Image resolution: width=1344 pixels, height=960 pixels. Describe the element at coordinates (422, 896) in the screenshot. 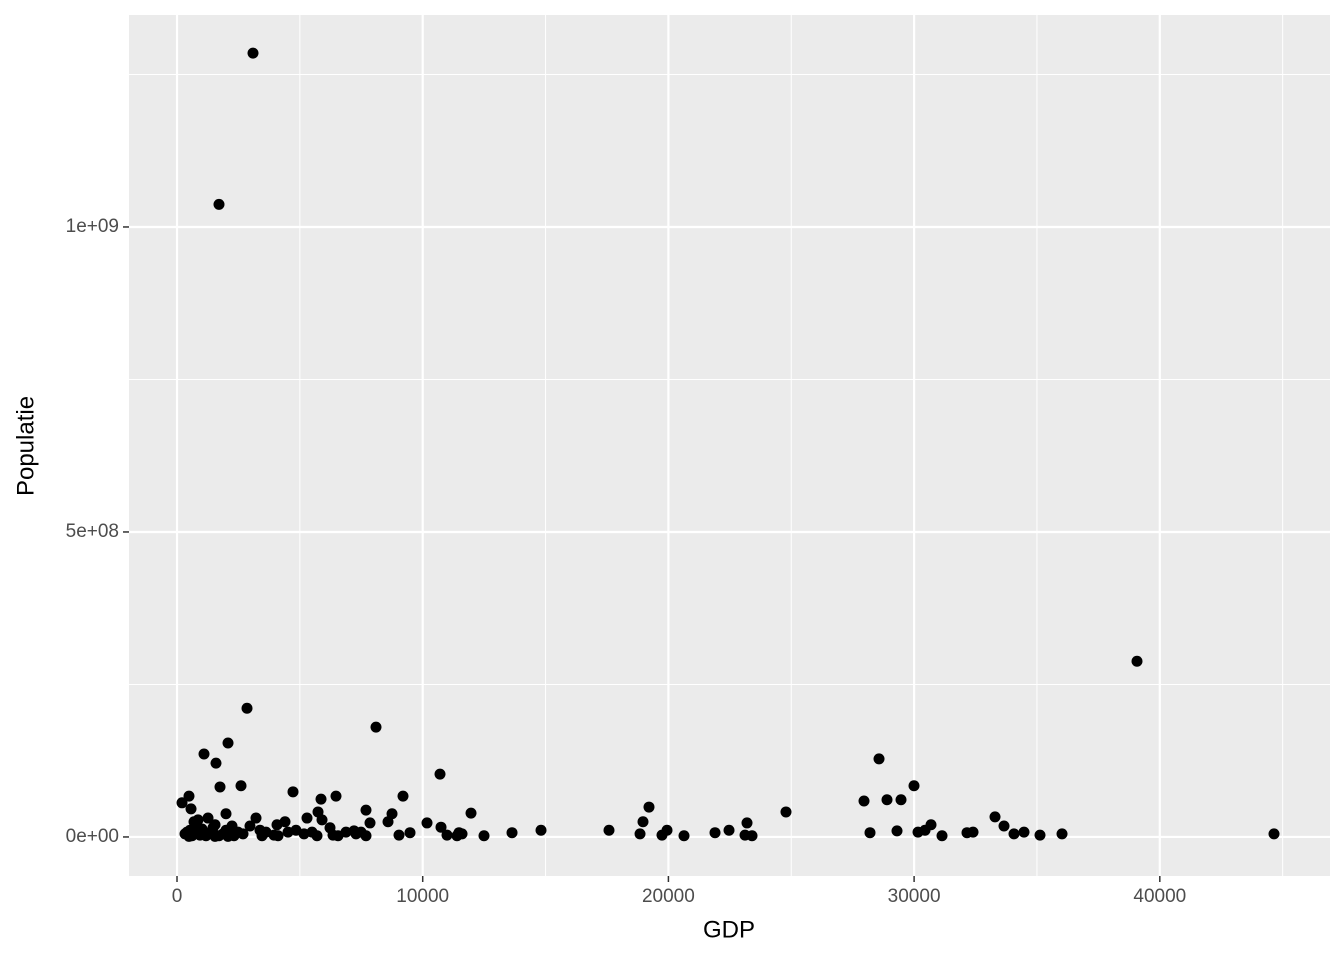

I see `x-tick-label: 10000` at that location.